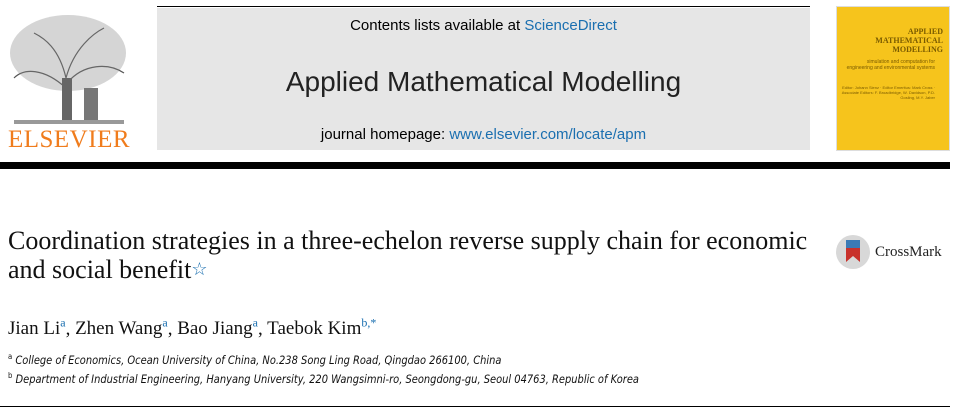 The width and height of the screenshot is (962, 412). What do you see at coordinates (437, 25) in the screenshot?
I see `contents-text: Contents lists available at` at bounding box center [437, 25].